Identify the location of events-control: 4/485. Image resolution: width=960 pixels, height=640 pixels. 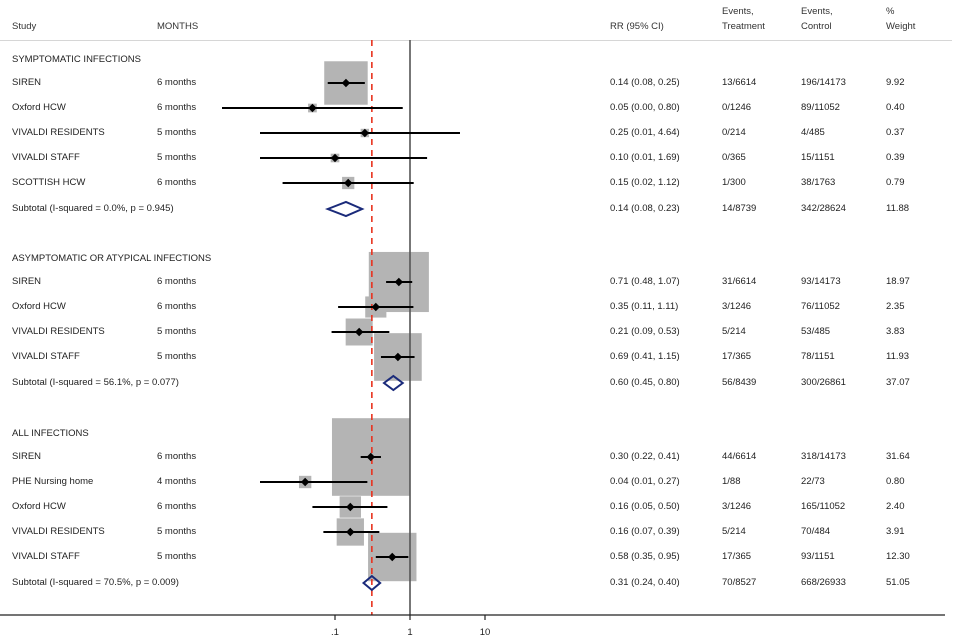
(813, 132).